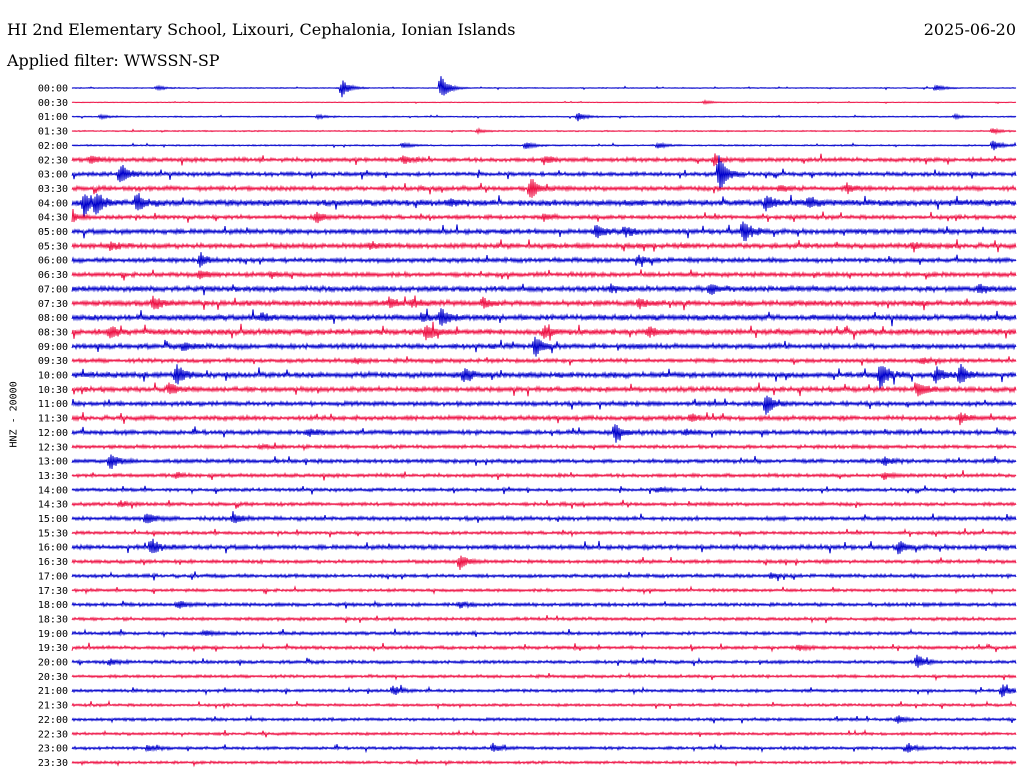 This screenshot has height=780, width=1024. I want to click on time-label-1200: 12:00, so click(53, 433).